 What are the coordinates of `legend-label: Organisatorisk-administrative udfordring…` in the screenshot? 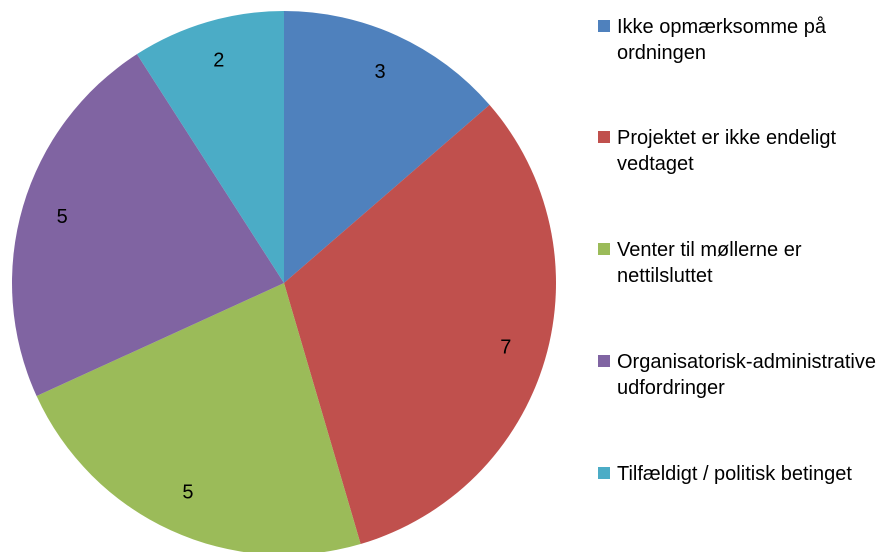 It's located at (746, 375).